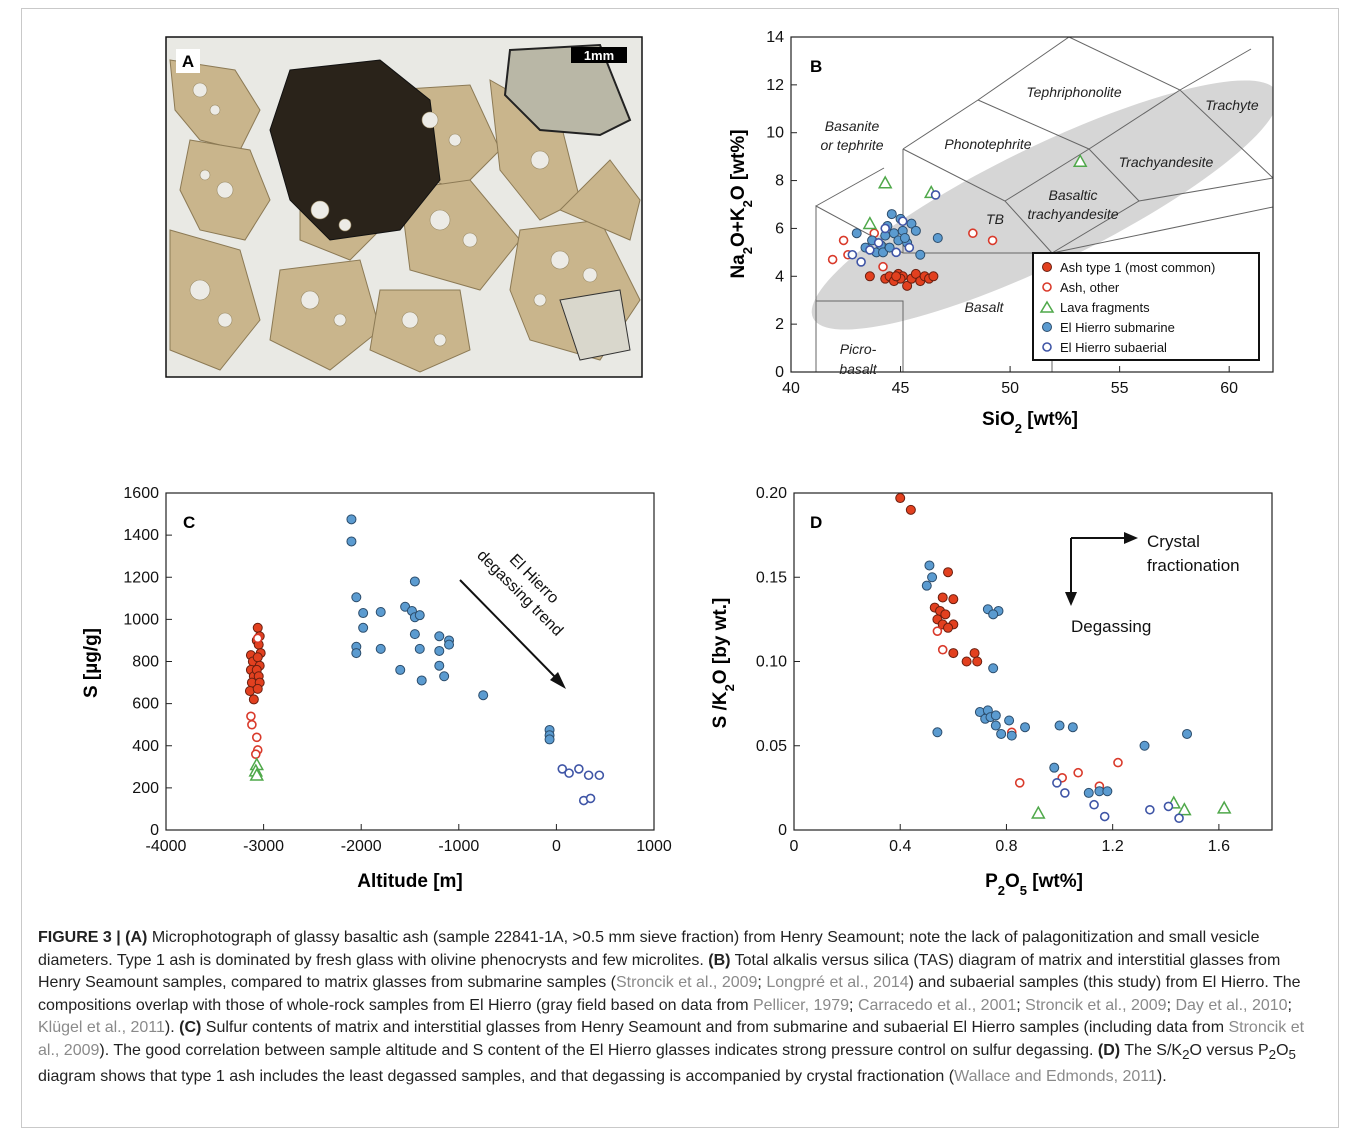 The image size is (1358, 1139). Describe the element at coordinates (900, 846) in the screenshot. I see `x-tick-label: 0.4` at that location.